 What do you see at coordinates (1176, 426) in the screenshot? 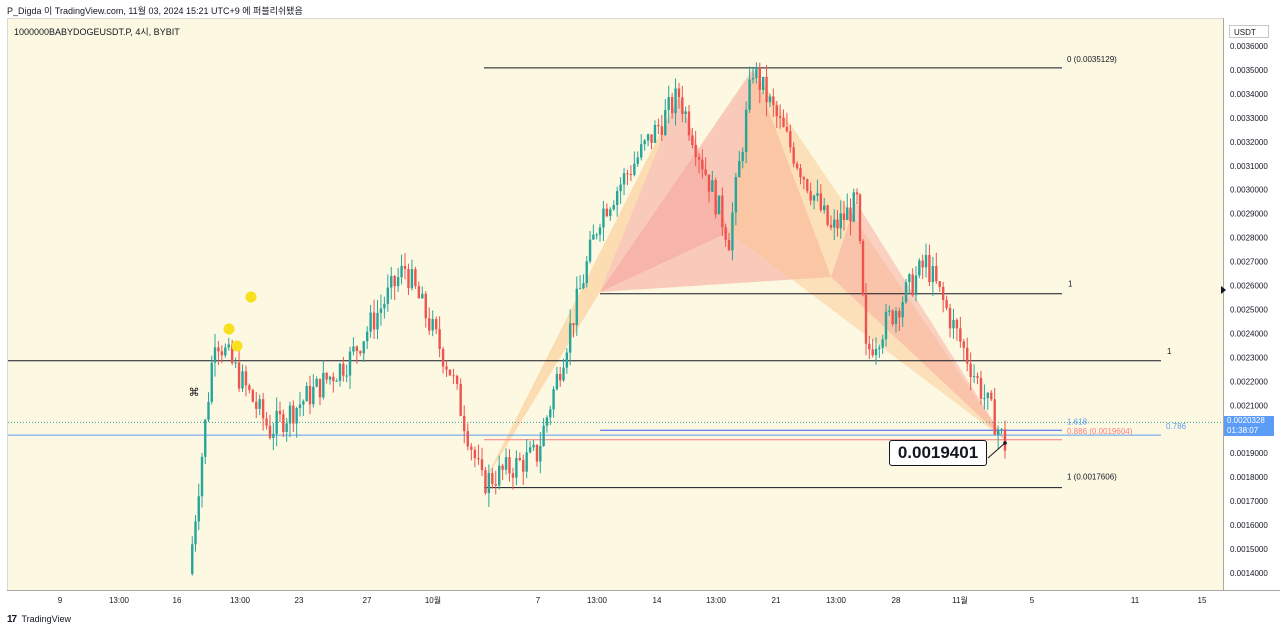
I see `hline-label-0786: 0.786` at bounding box center [1176, 426].